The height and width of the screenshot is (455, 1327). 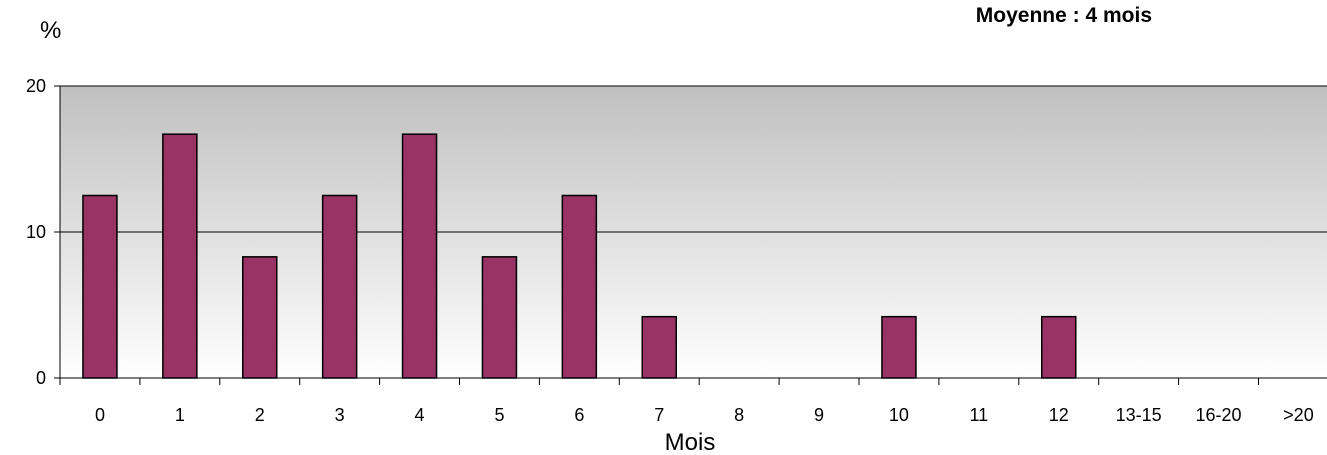 I want to click on x-ticks: 0 1 2 3 4 5 6 7 8 9 10 11 12 13-15 16-20 >20, so click(x=686, y=401).